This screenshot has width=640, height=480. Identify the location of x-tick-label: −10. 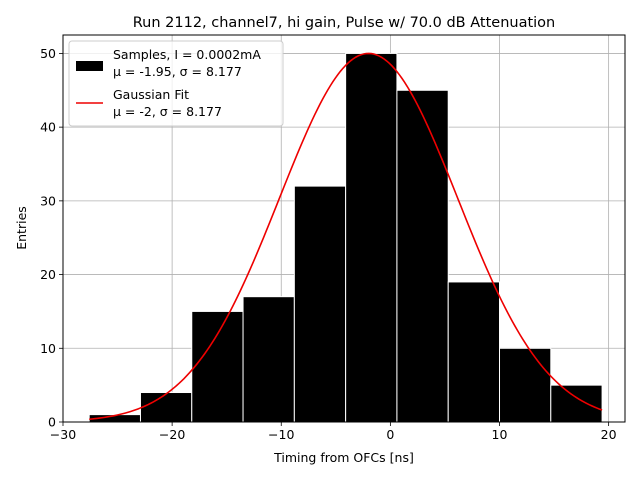
(281, 434).